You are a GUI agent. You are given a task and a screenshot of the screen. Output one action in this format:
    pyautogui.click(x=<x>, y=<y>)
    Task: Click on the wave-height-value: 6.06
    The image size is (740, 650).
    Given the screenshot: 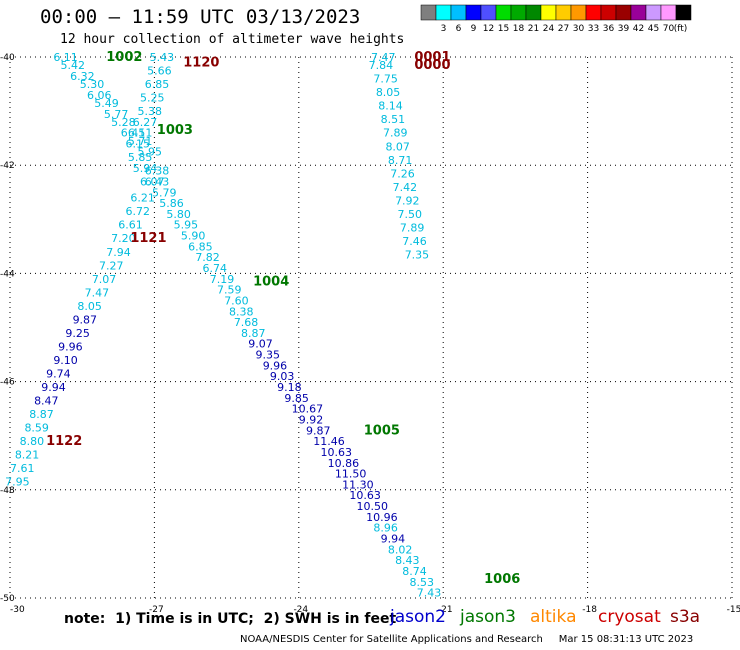 What is the action you would take?
    pyautogui.click(x=99, y=95)
    